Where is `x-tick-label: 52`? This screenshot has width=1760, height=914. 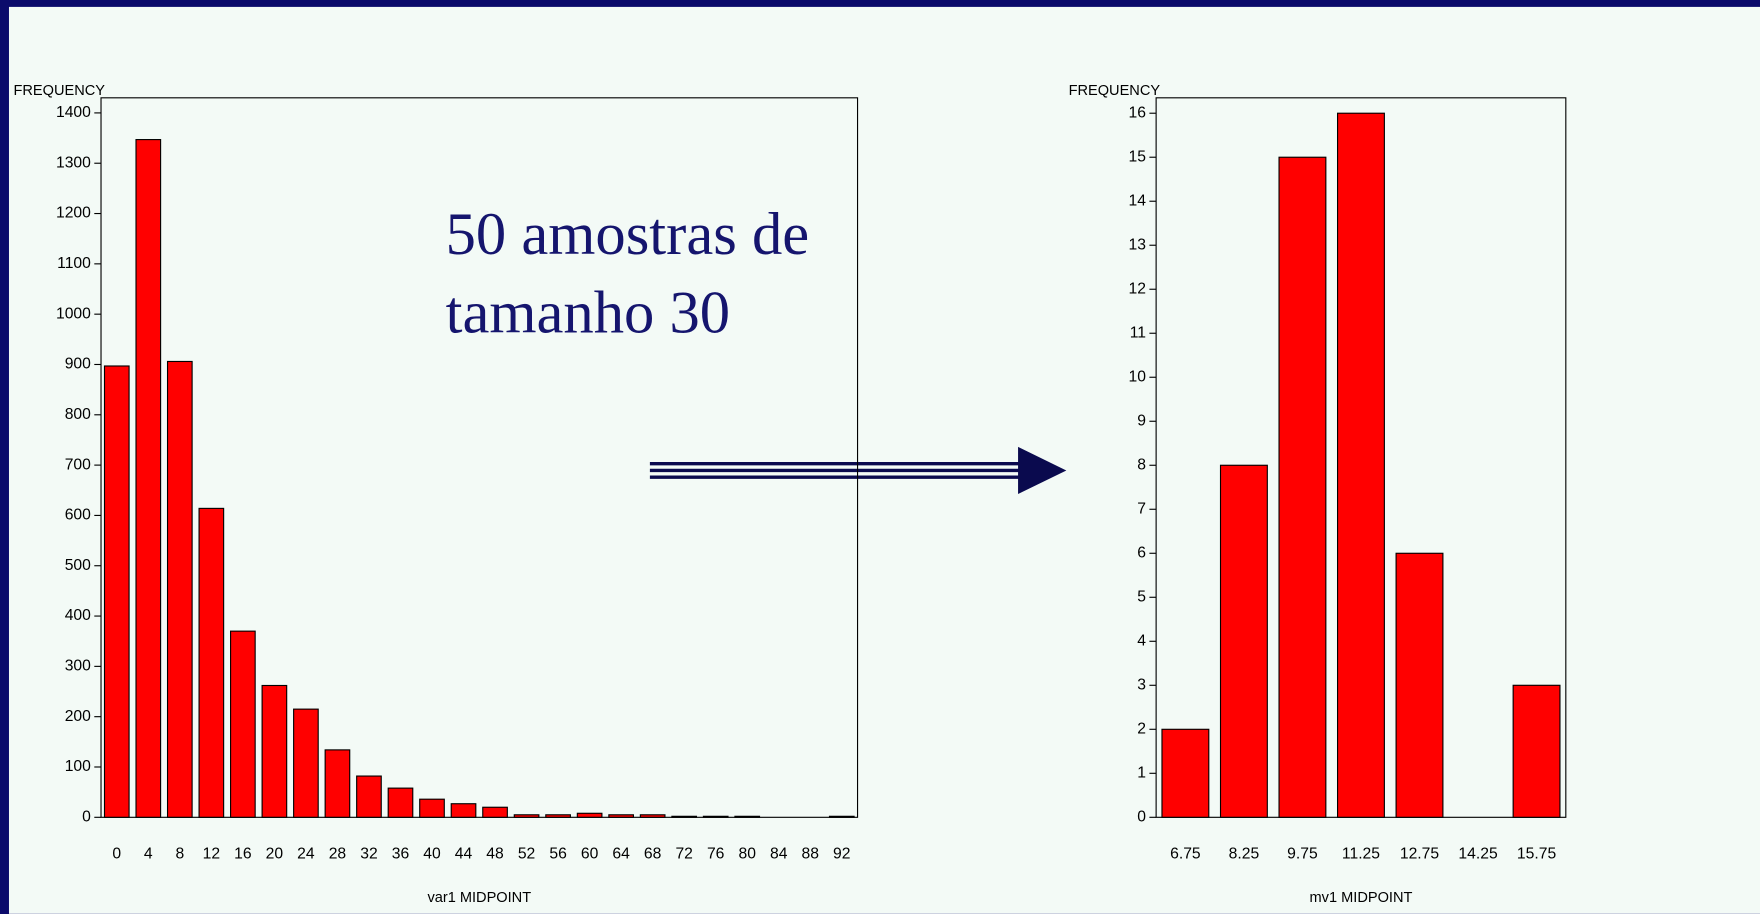
x-tick-label: 52 is located at coordinates (526, 854).